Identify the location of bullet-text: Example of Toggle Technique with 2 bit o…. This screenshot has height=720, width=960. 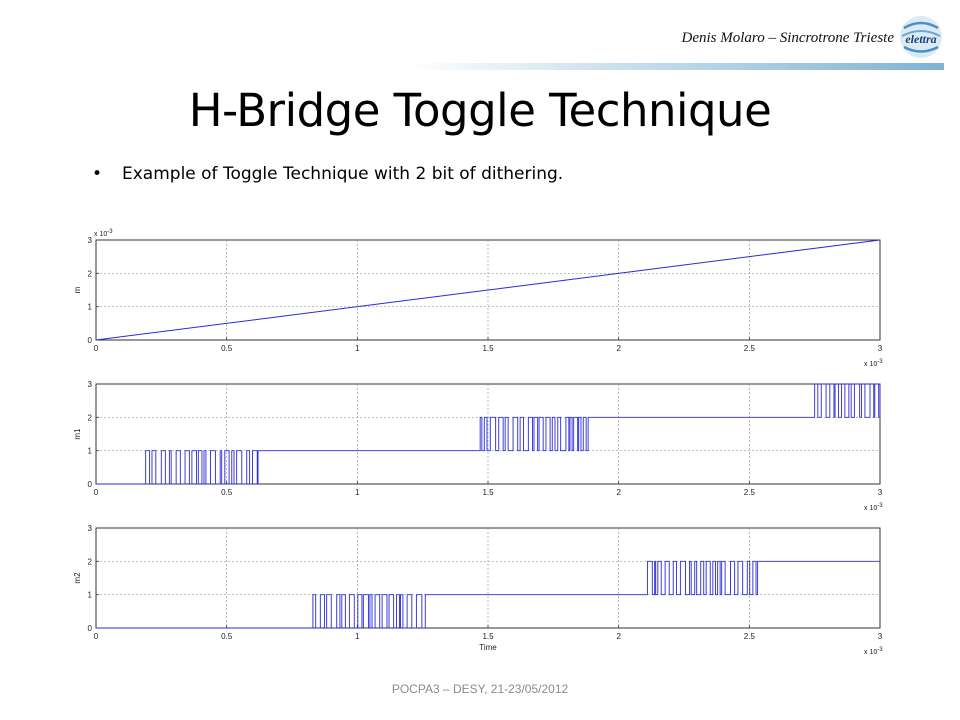
(343, 174).